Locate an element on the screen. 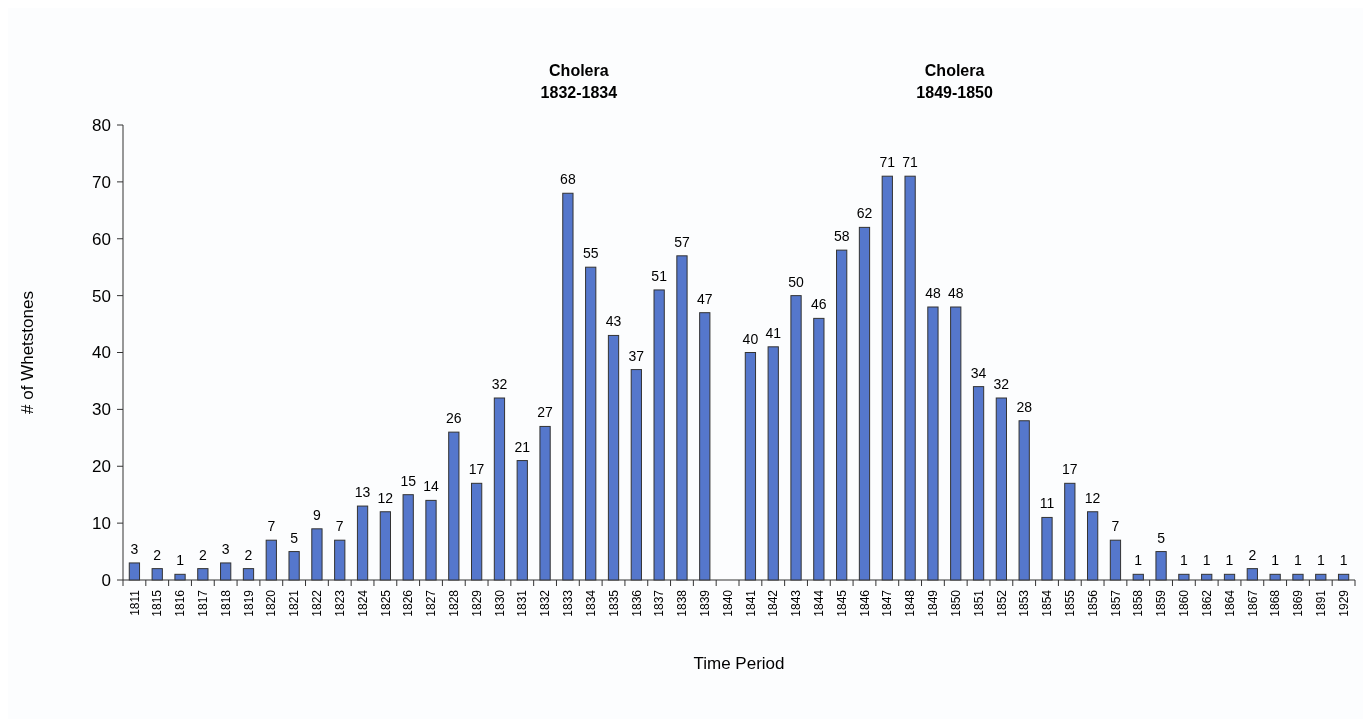 Image resolution: width=1371 pixels, height=727 pixels. x-tick-label: 1830 is located at coordinates (499, 603).